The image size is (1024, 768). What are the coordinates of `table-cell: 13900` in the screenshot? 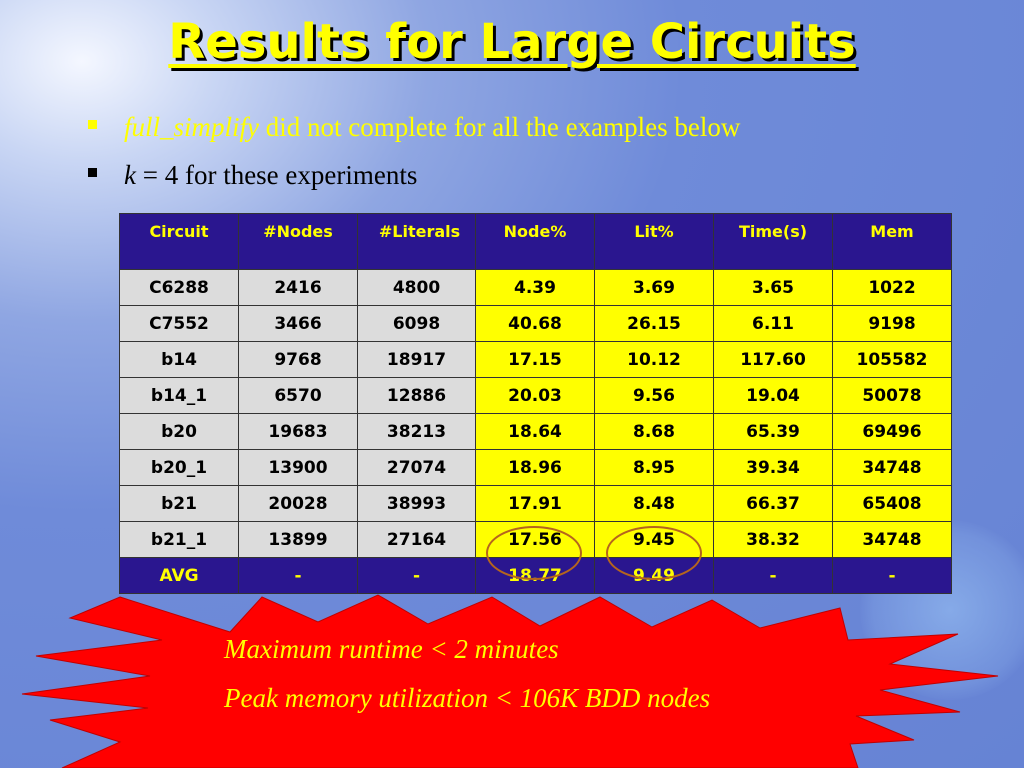 It's located at (298, 467).